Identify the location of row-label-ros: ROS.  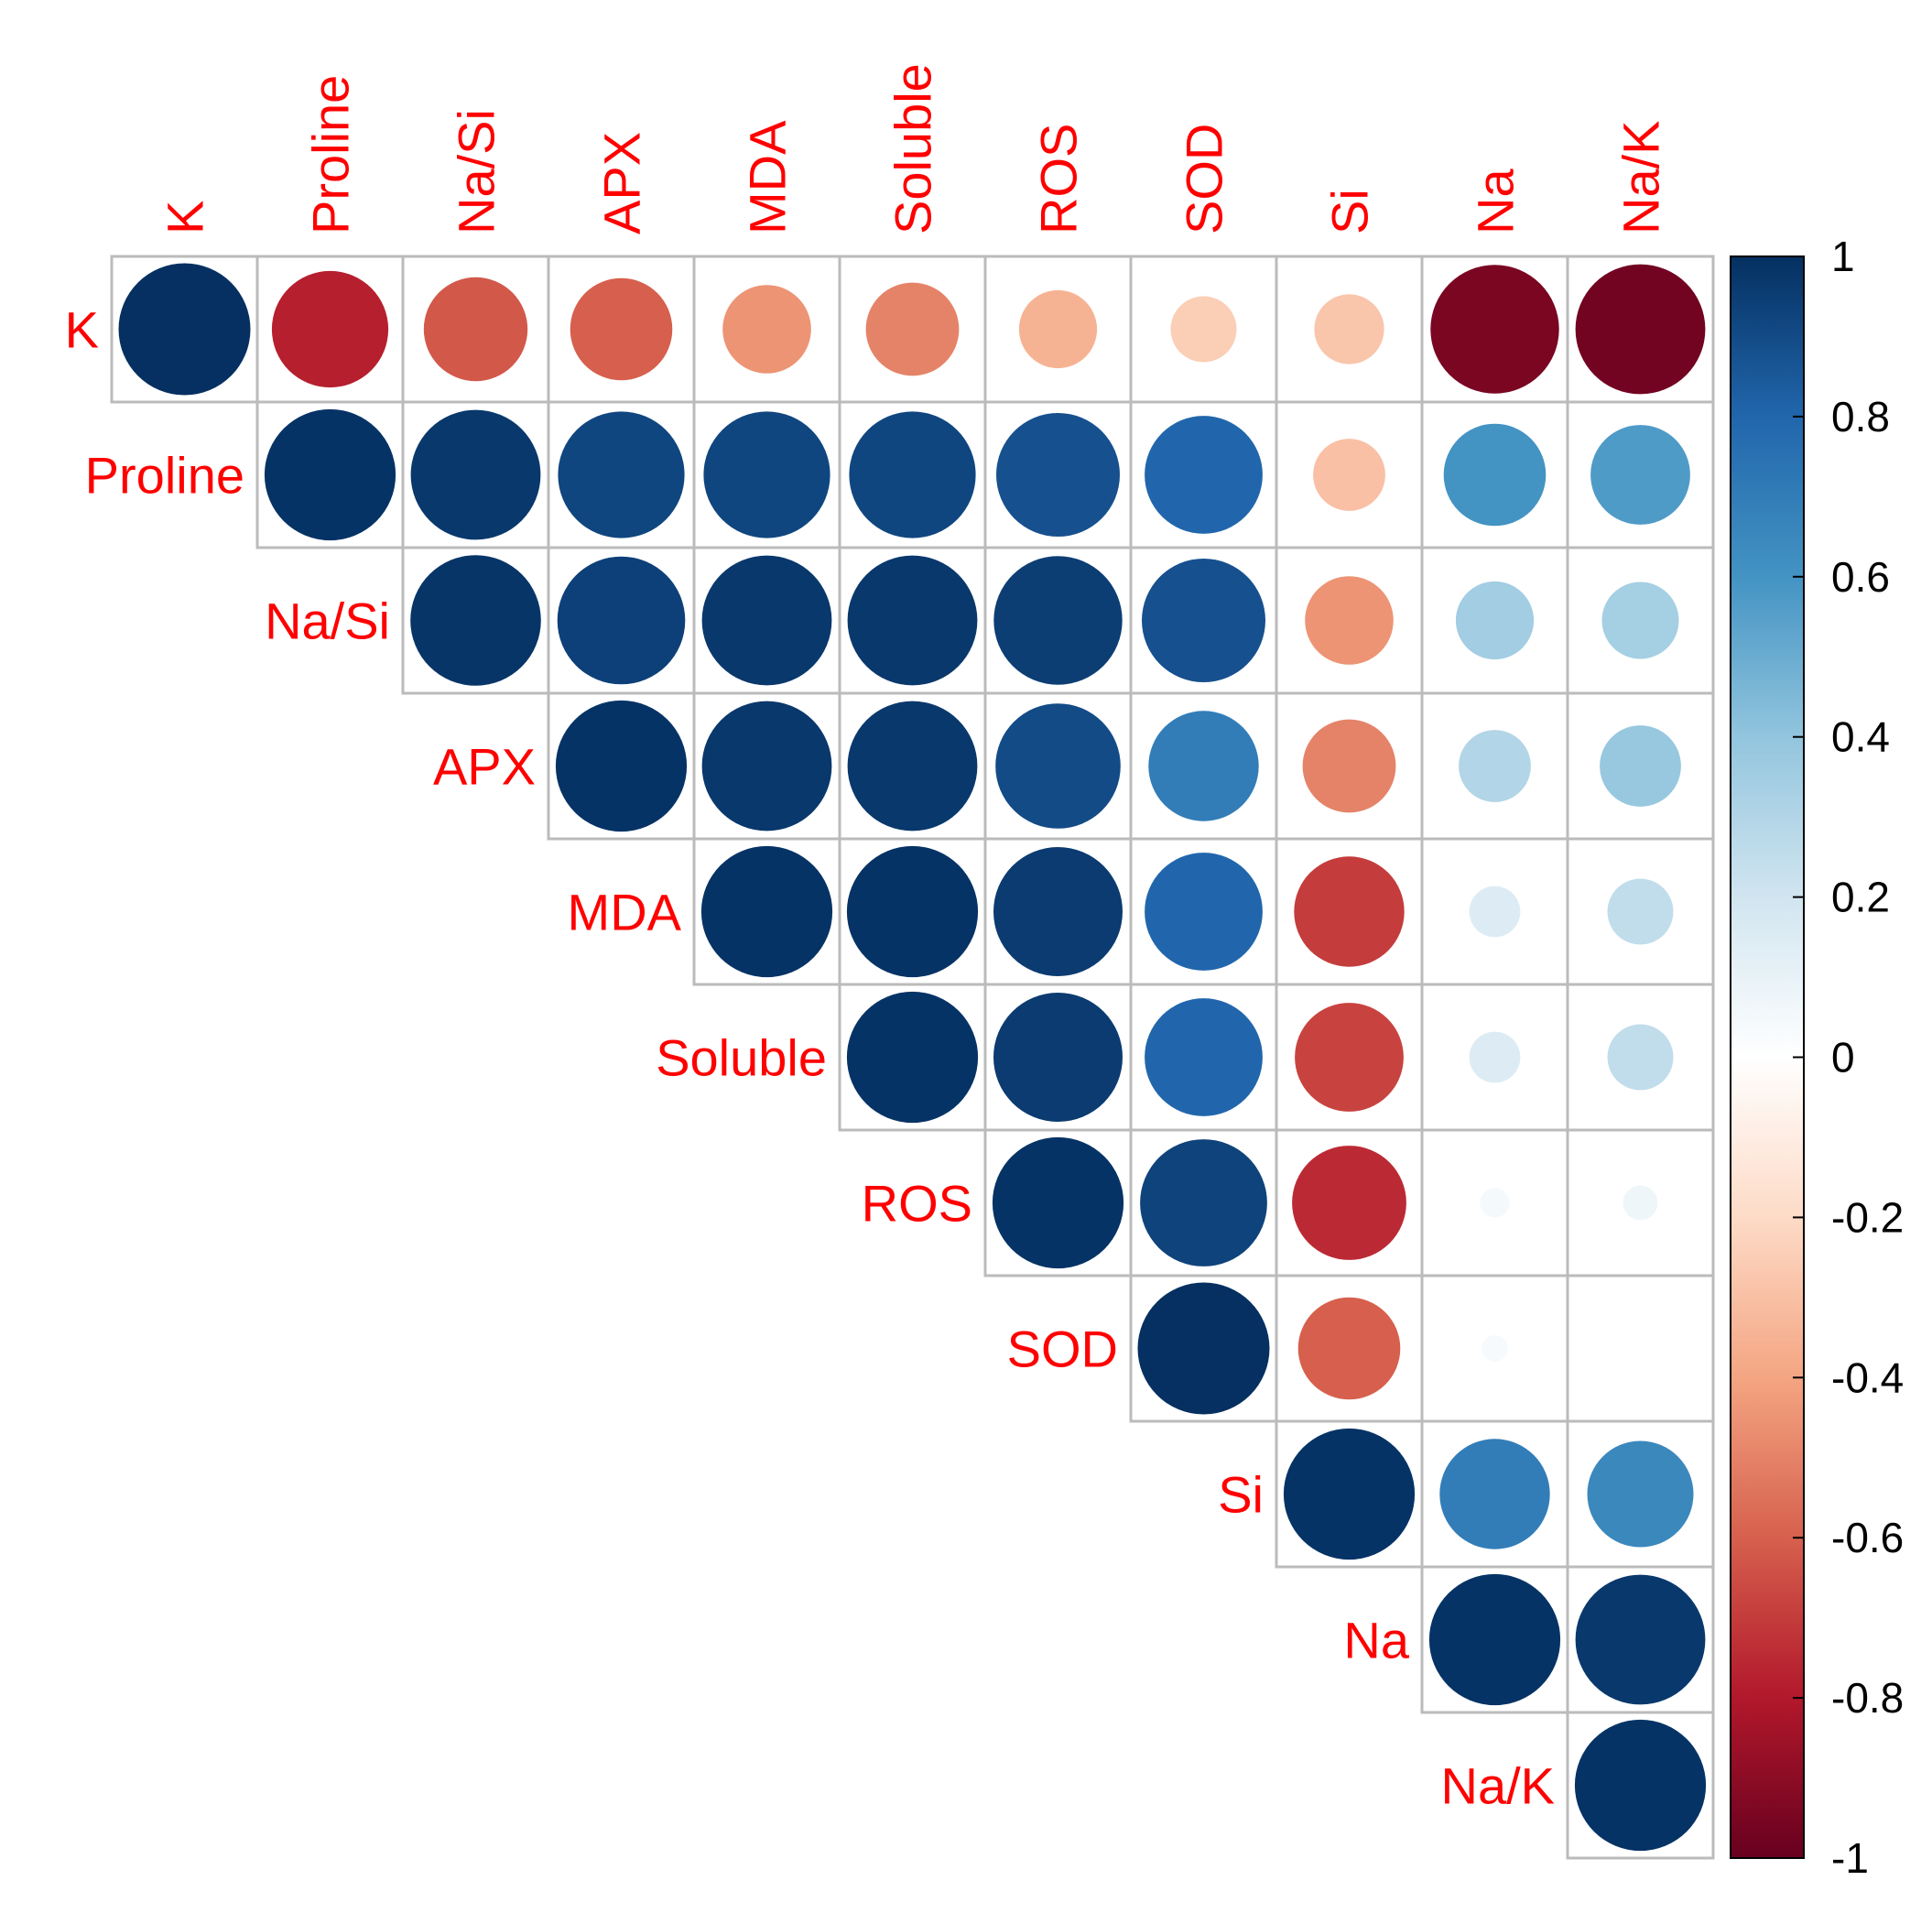
(917, 1204).